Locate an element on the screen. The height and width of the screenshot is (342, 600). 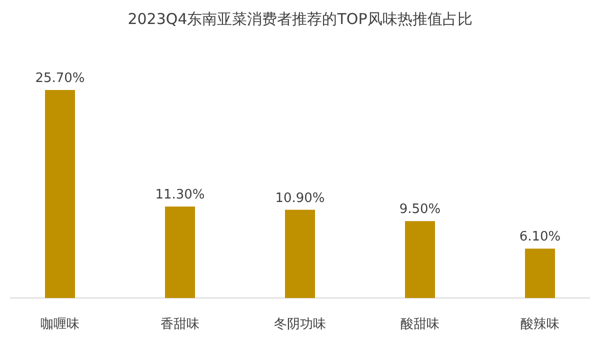
data-label: 25.70% is located at coordinates (60, 78).